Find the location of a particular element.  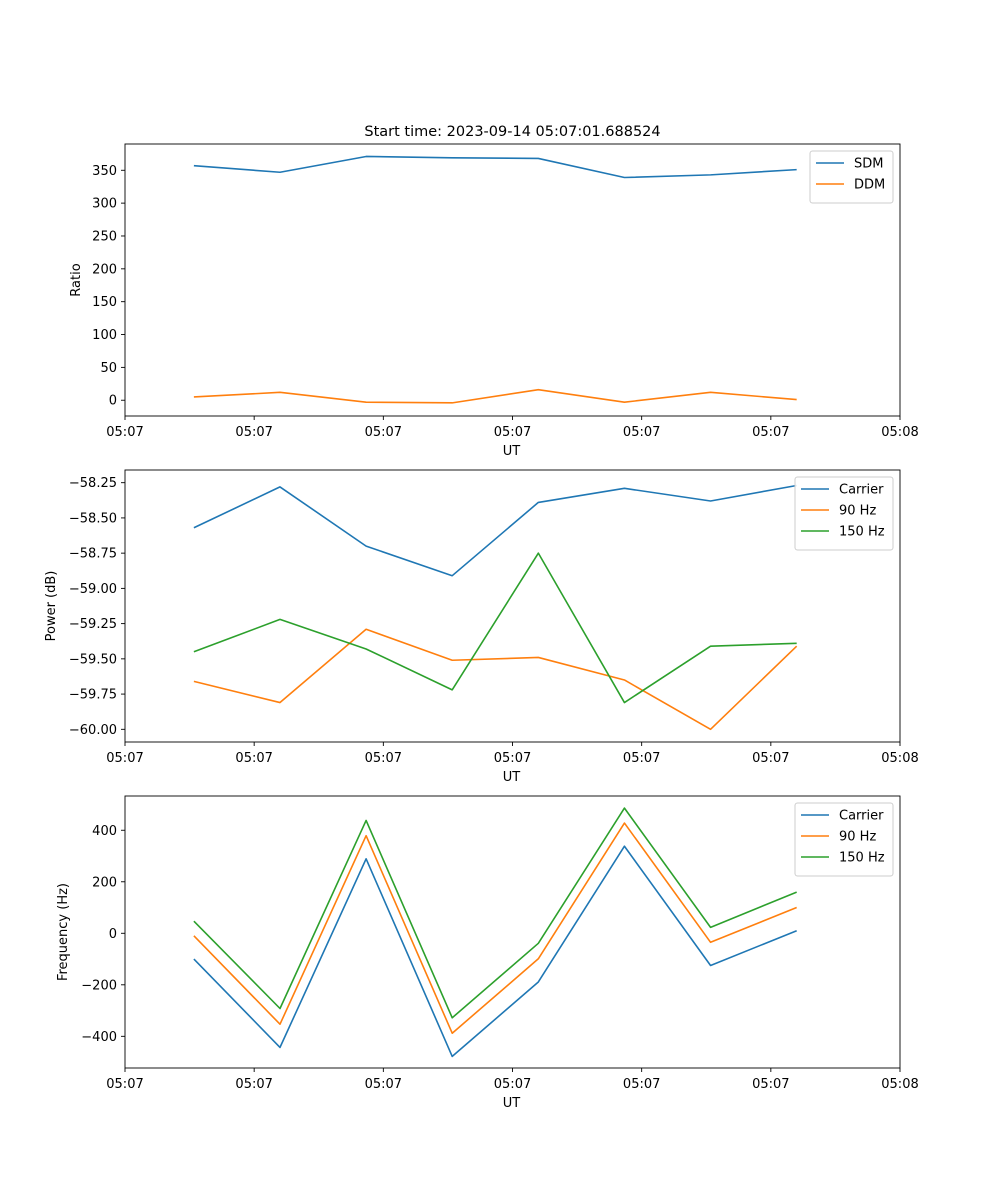

ratio-series-line-ddm is located at coordinates (495, 396).